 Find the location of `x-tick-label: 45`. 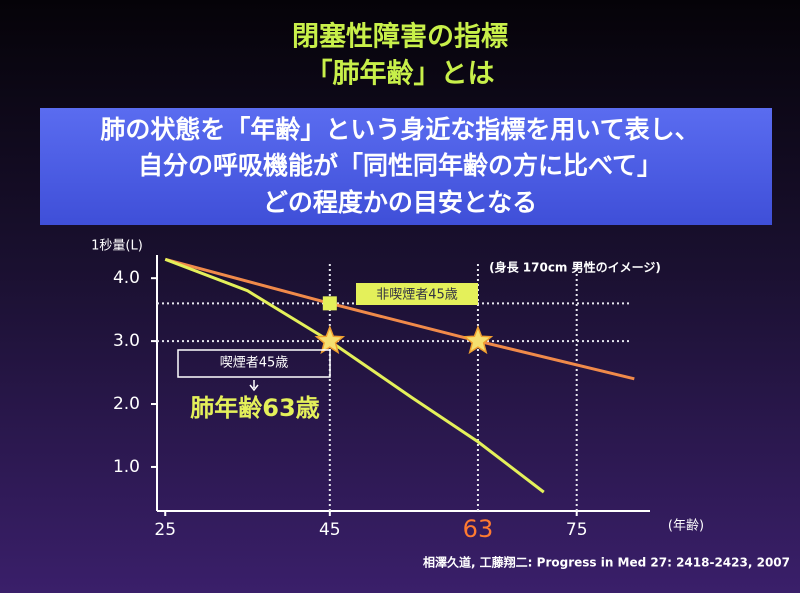

x-tick-label: 45 is located at coordinates (330, 530).